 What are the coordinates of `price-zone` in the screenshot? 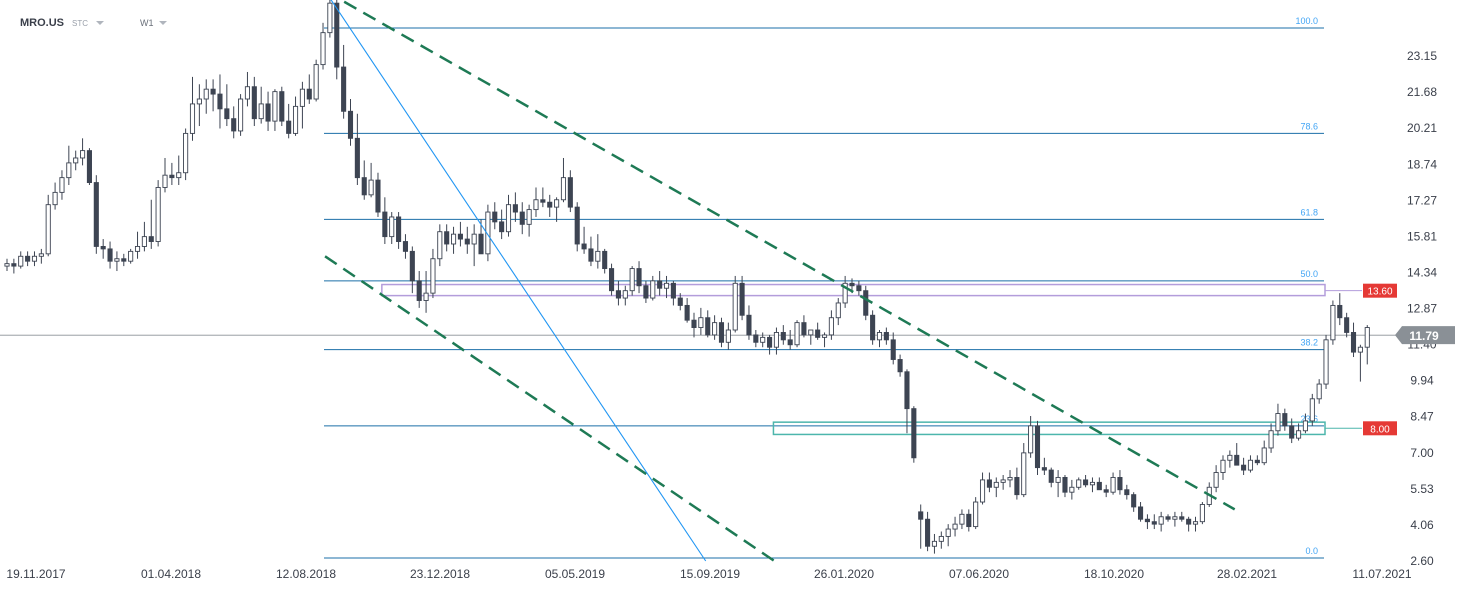 It's located at (1049, 428).